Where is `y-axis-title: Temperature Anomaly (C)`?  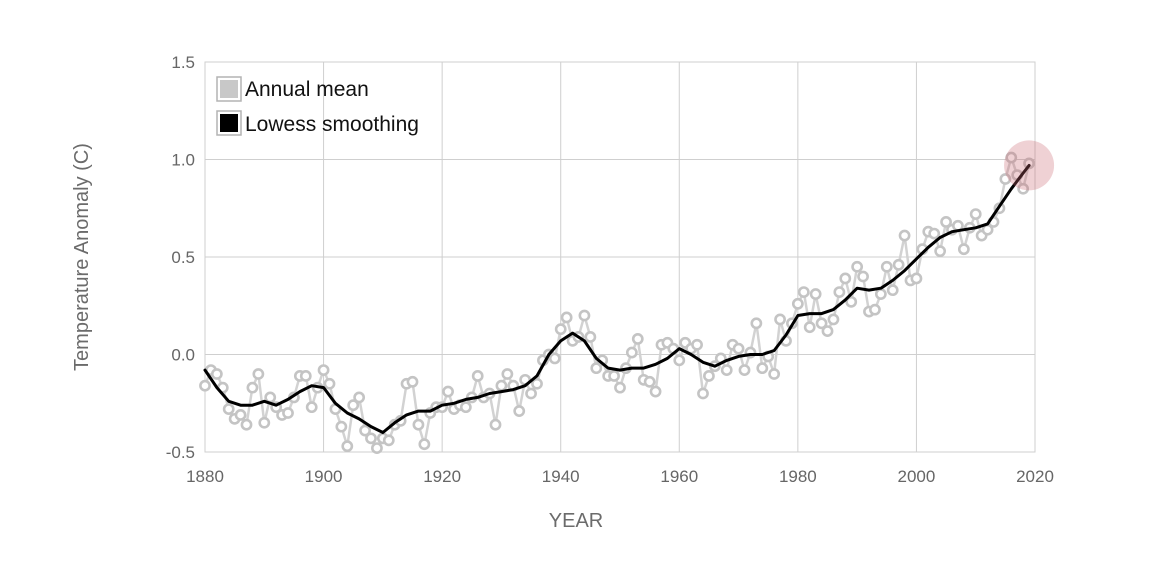
y-axis-title: Temperature Anomaly (C) is located at coordinates (82, 257).